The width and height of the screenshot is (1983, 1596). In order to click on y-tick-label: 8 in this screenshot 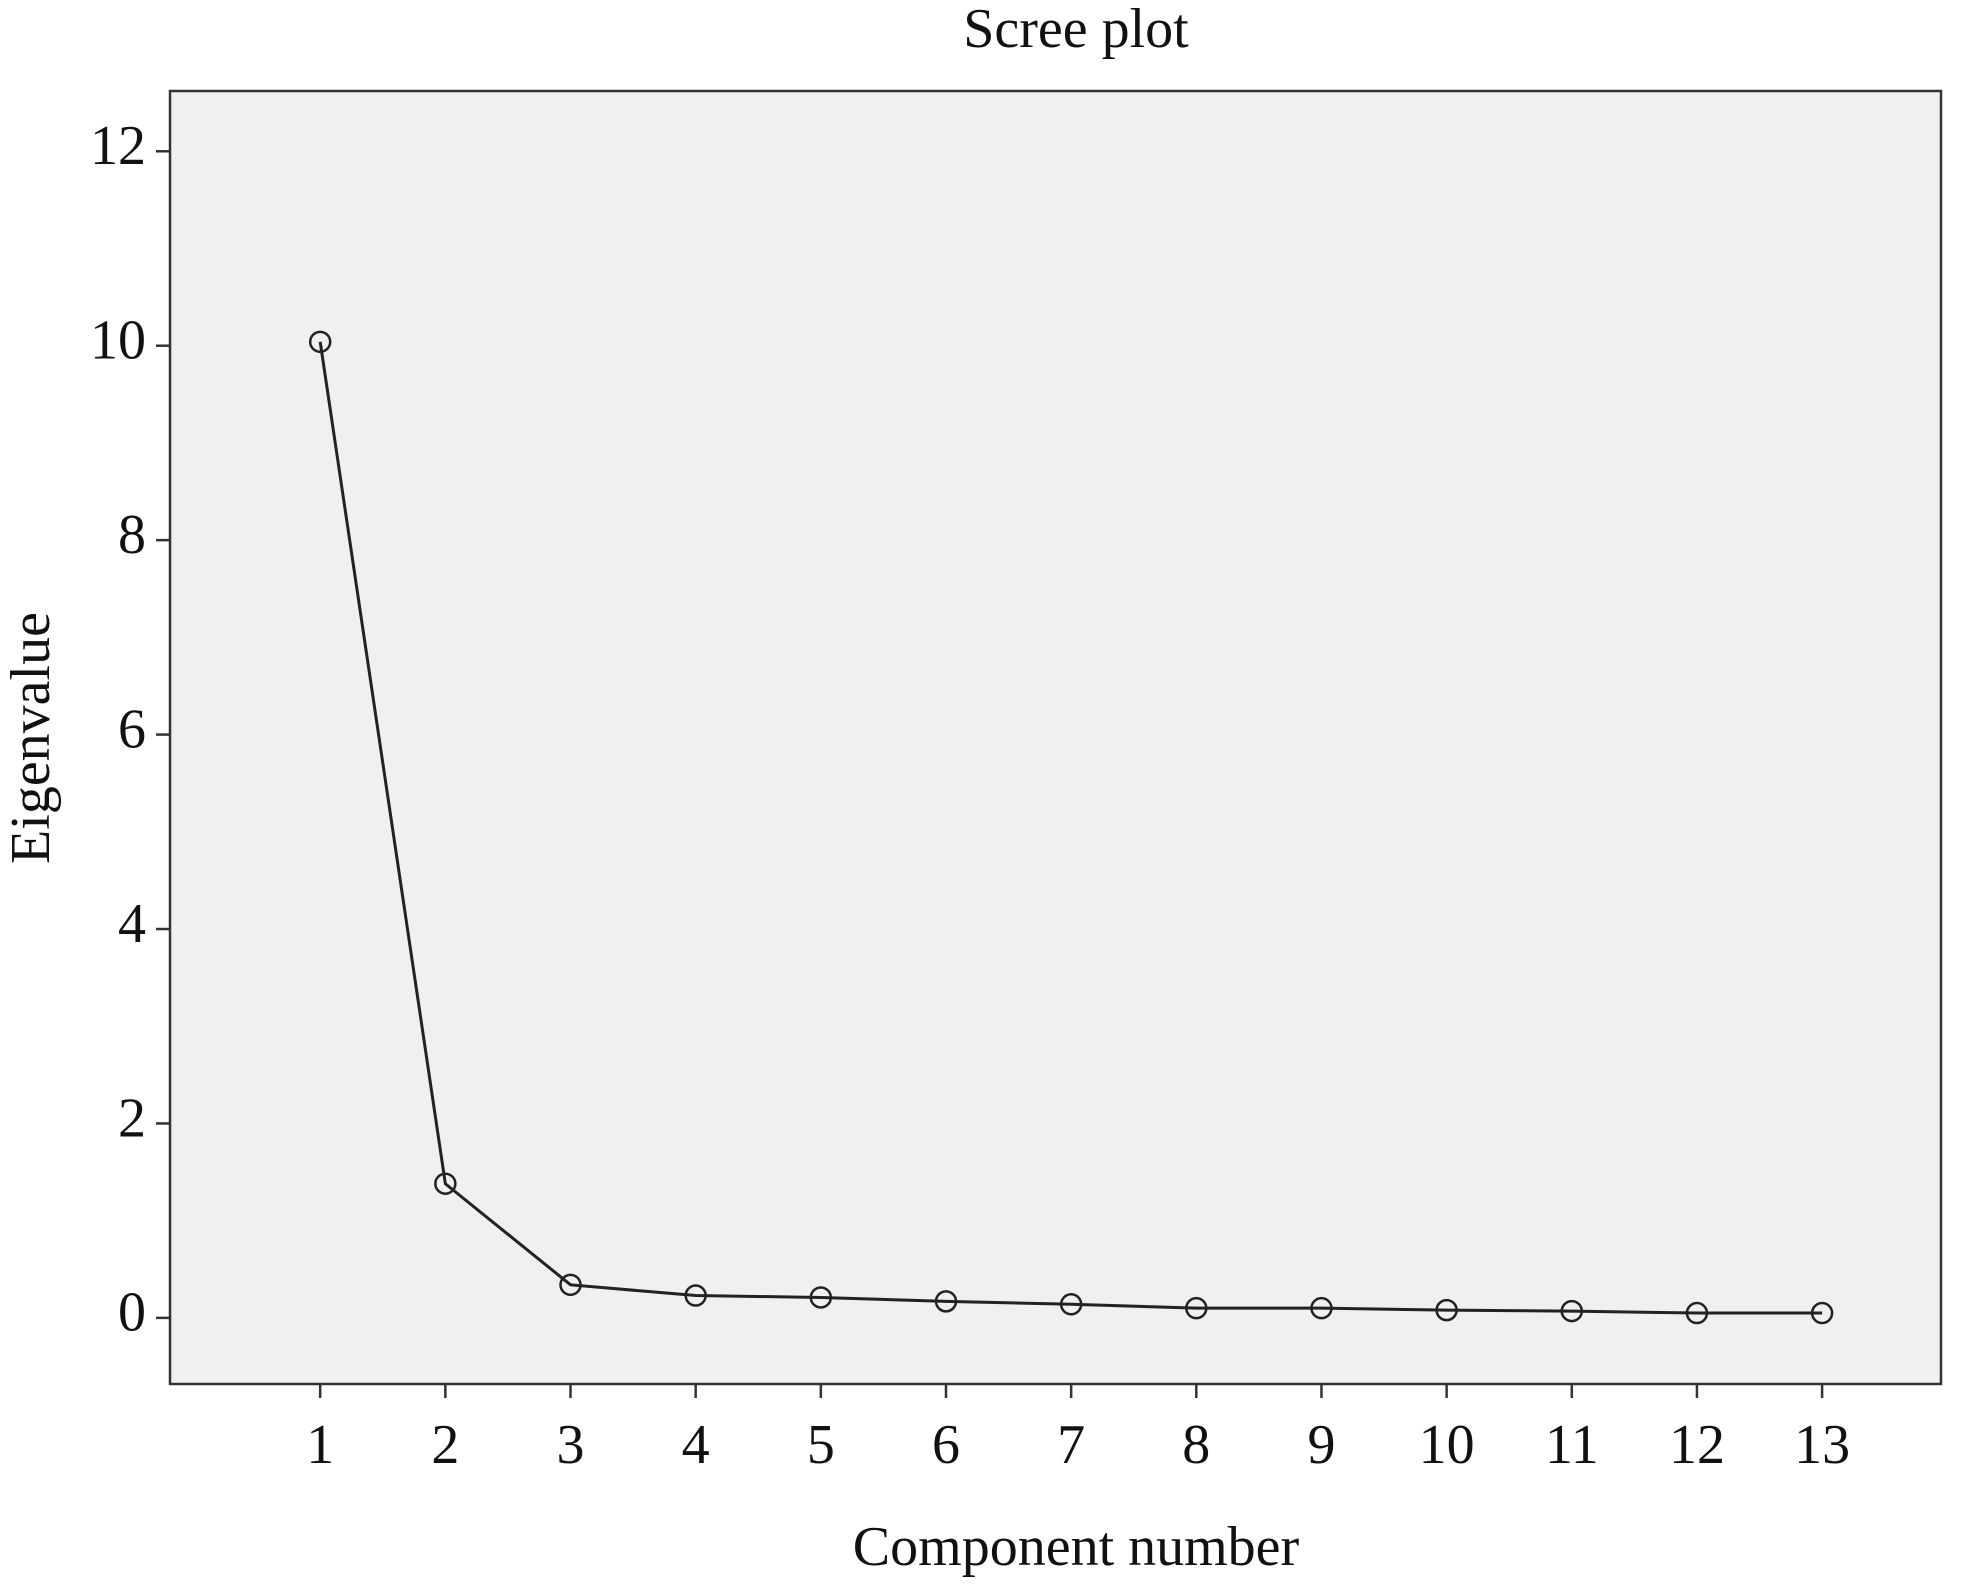, I will do `click(132, 535)`.